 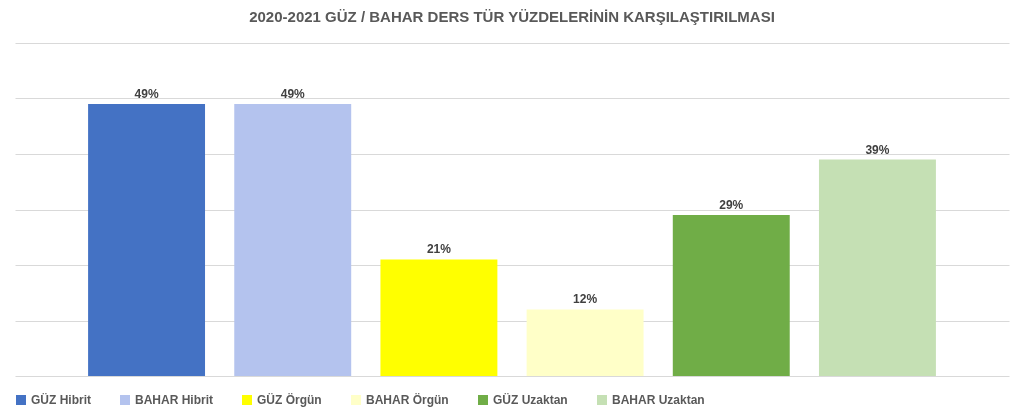 What do you see at coordinates (658, 400) in the screenshot?
I see `legend-label: BAHAR Uzaktan` at bounding box center [658, 400].